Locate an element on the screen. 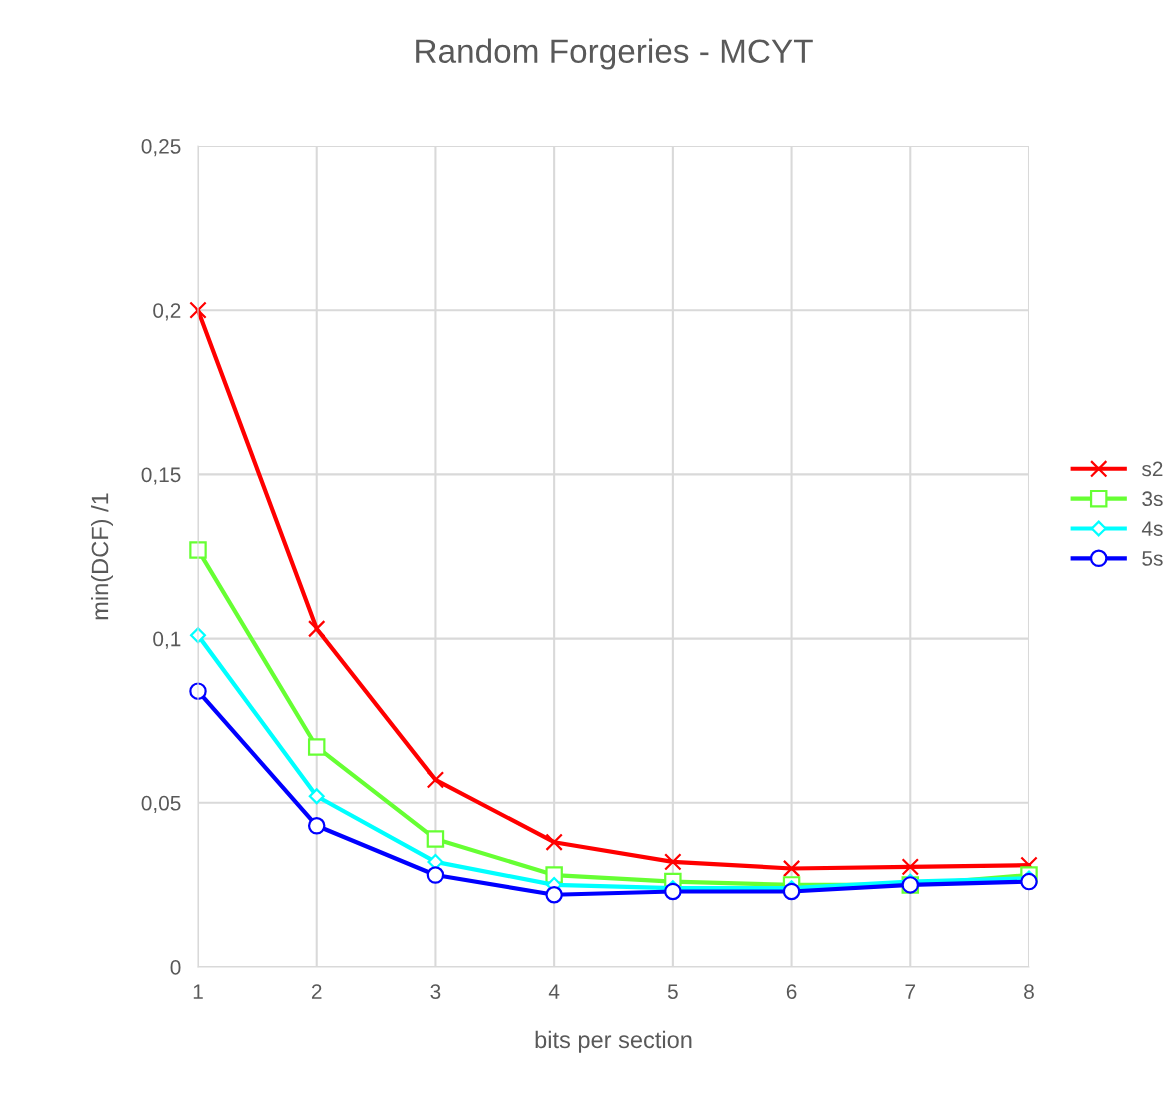 This screenshot has width=1173, height=1093. legend-label: 4s is located at coordinates (1152, 528).